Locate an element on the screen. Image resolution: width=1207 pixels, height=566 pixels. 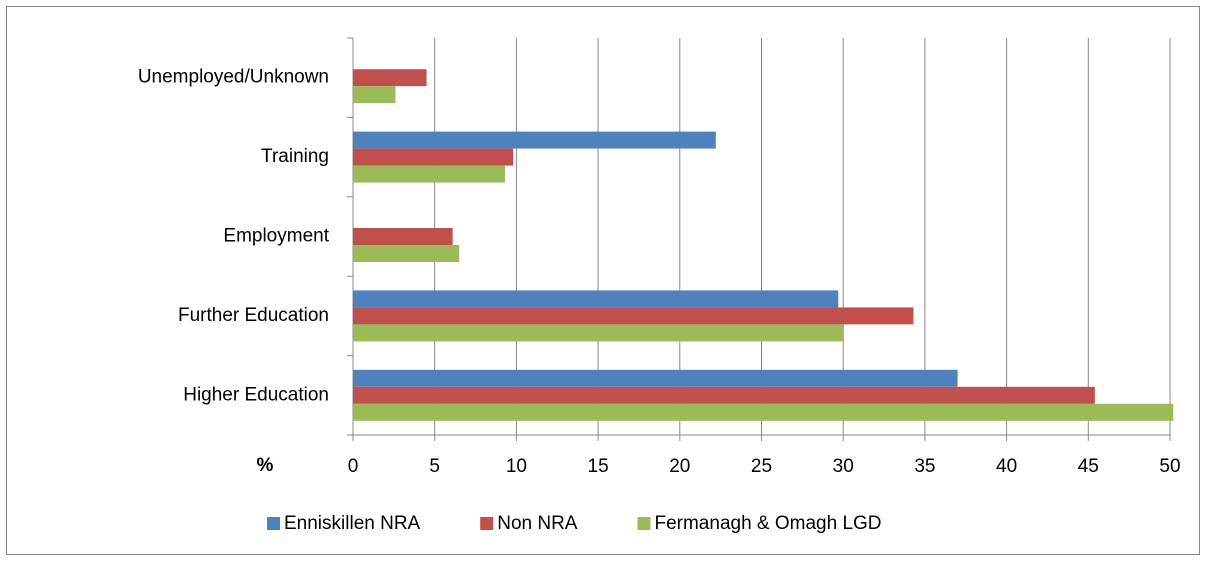
legend-label: Fermanagh & Omagh LGD is located at coordinates (767, 523).